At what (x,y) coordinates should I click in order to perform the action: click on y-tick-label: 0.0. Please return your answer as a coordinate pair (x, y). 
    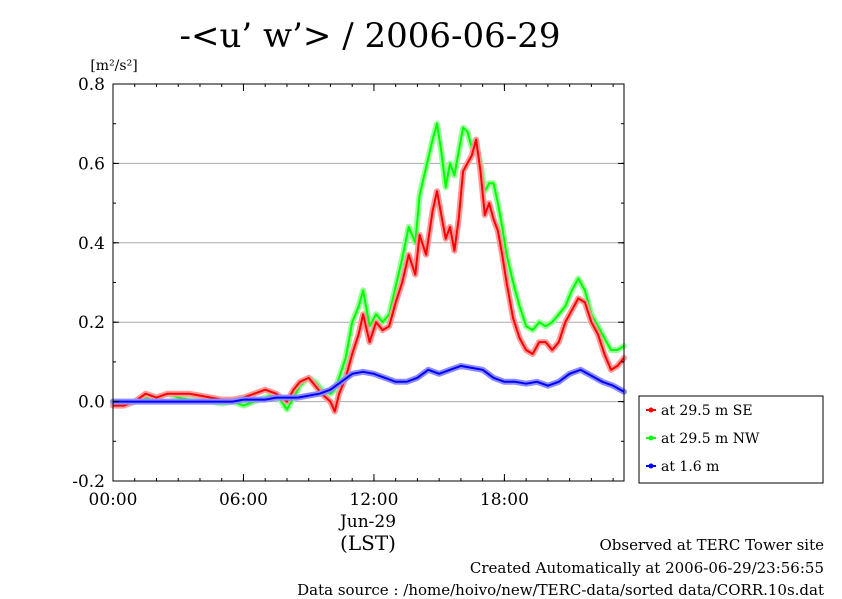
    Looking at the image, I should click on (91, 403).